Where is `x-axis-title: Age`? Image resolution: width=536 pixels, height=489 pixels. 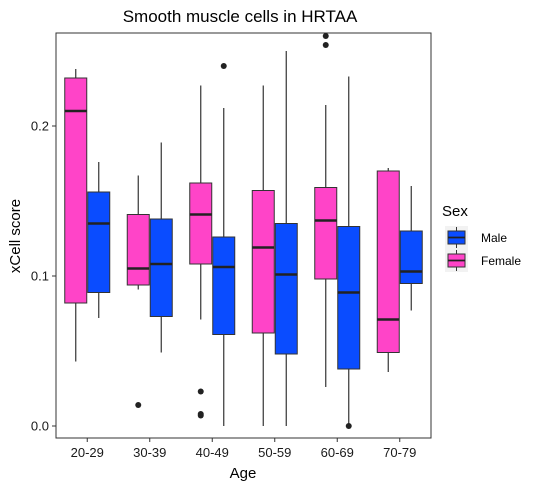
x-axis-title: Age is located at coordinates (243, 473).